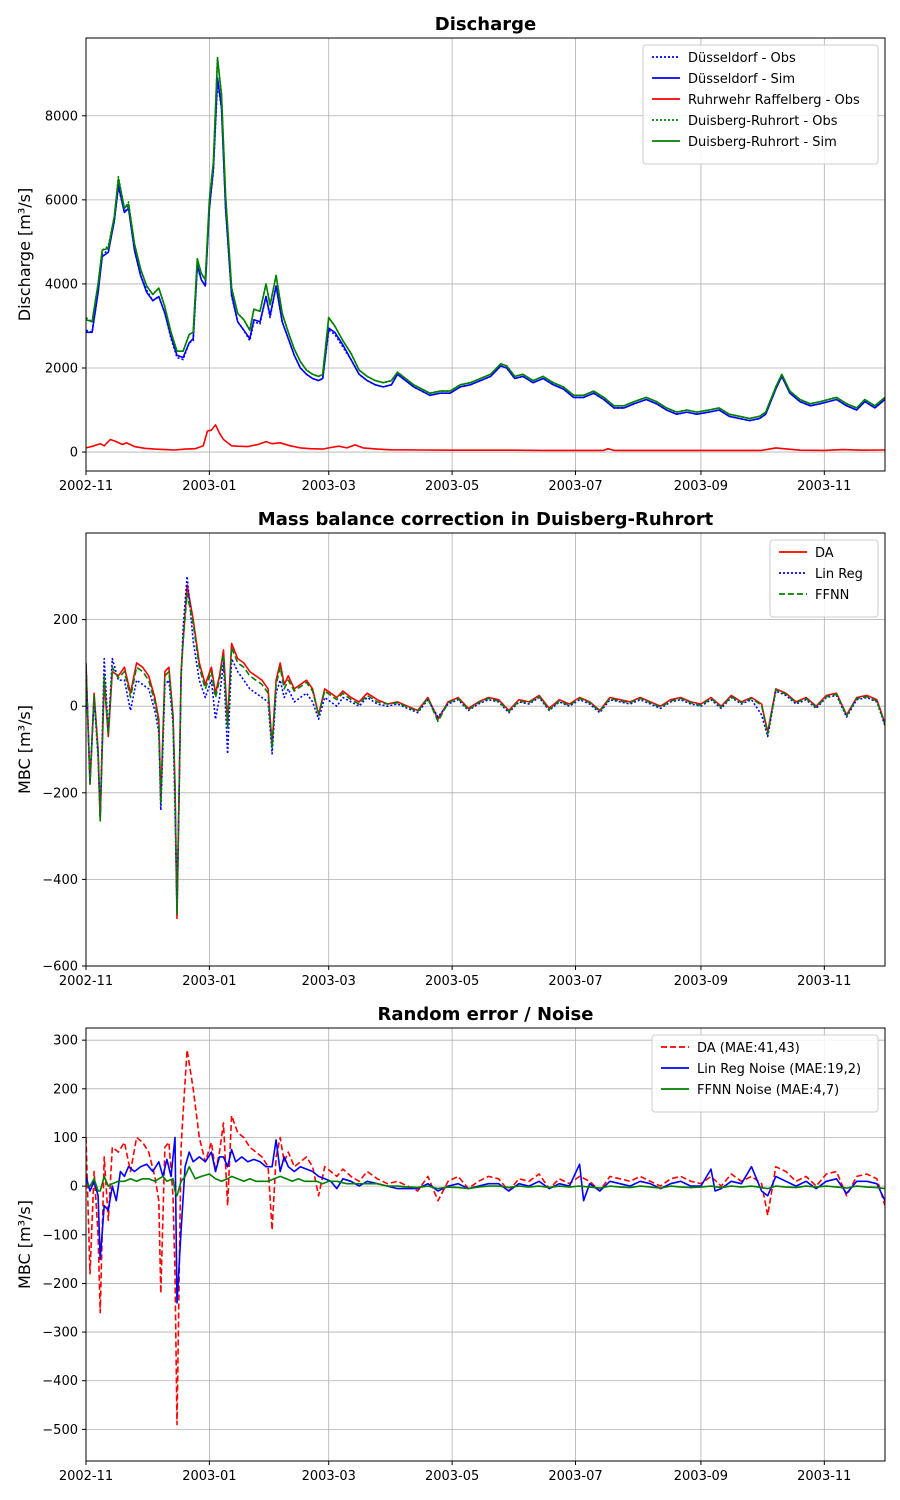  I want to click on legend-label: Düsseldorf - Obs, so click(742, 58).